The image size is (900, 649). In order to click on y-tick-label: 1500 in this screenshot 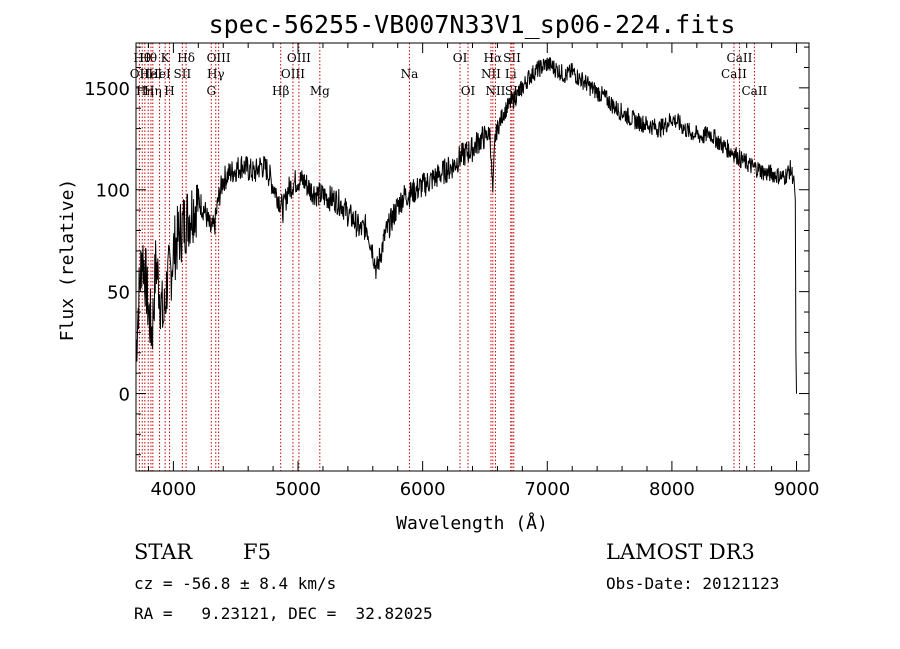, I will do `click(107, 89)`.